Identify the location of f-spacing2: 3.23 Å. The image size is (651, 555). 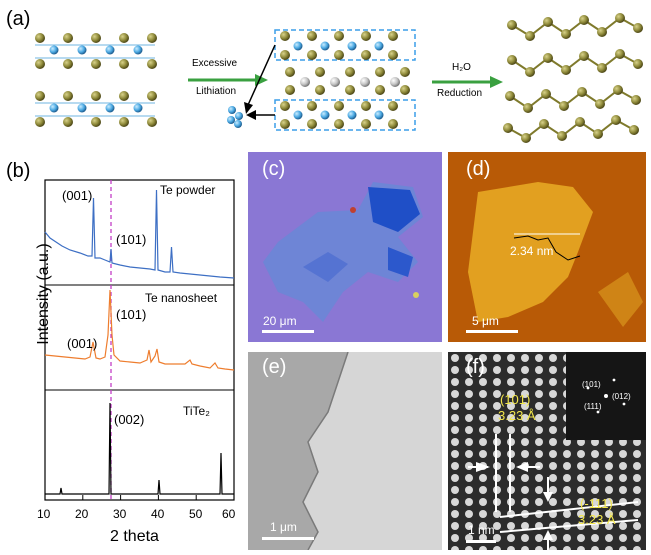
(597, 519).